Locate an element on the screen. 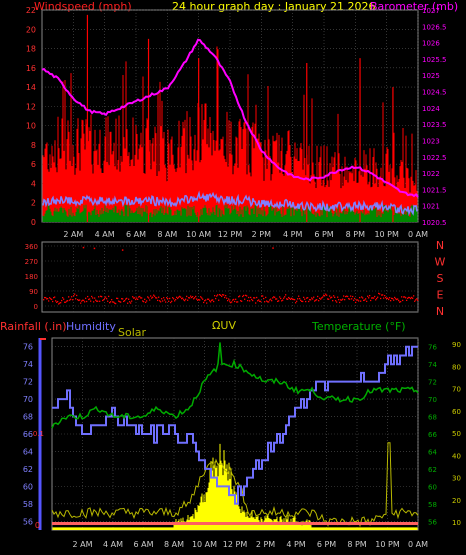 This screenshot has width=466, height=555. solar-series is located at coordinates (235, 486).